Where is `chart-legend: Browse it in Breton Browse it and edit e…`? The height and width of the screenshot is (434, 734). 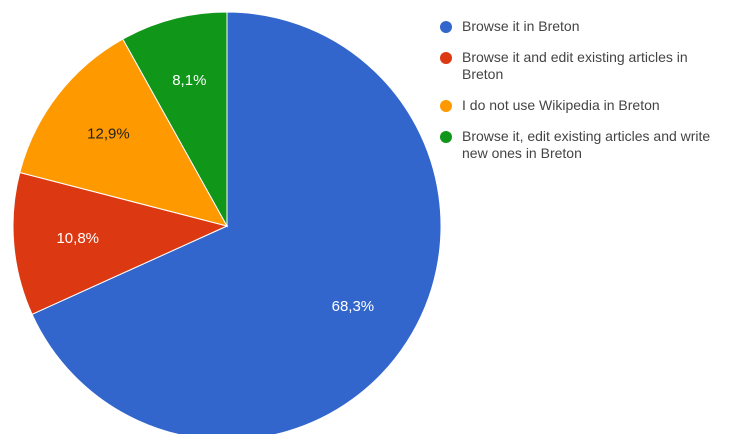
chart-legend: Browse it in Breton Browse it and edit e… is located at coordinates (587, 97).